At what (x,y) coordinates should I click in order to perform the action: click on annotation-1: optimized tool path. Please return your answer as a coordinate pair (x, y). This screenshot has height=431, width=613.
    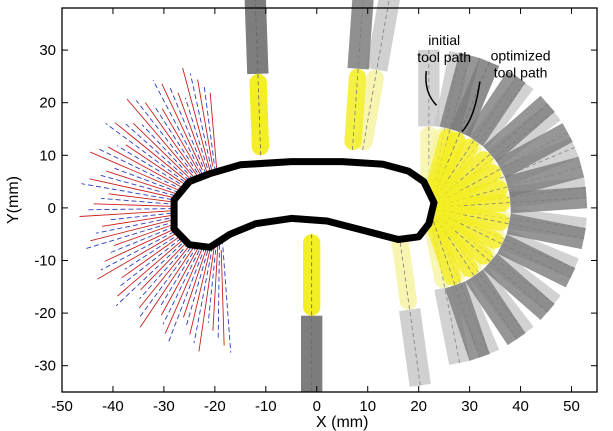
    Looking at the image, I should click on (521, 64).